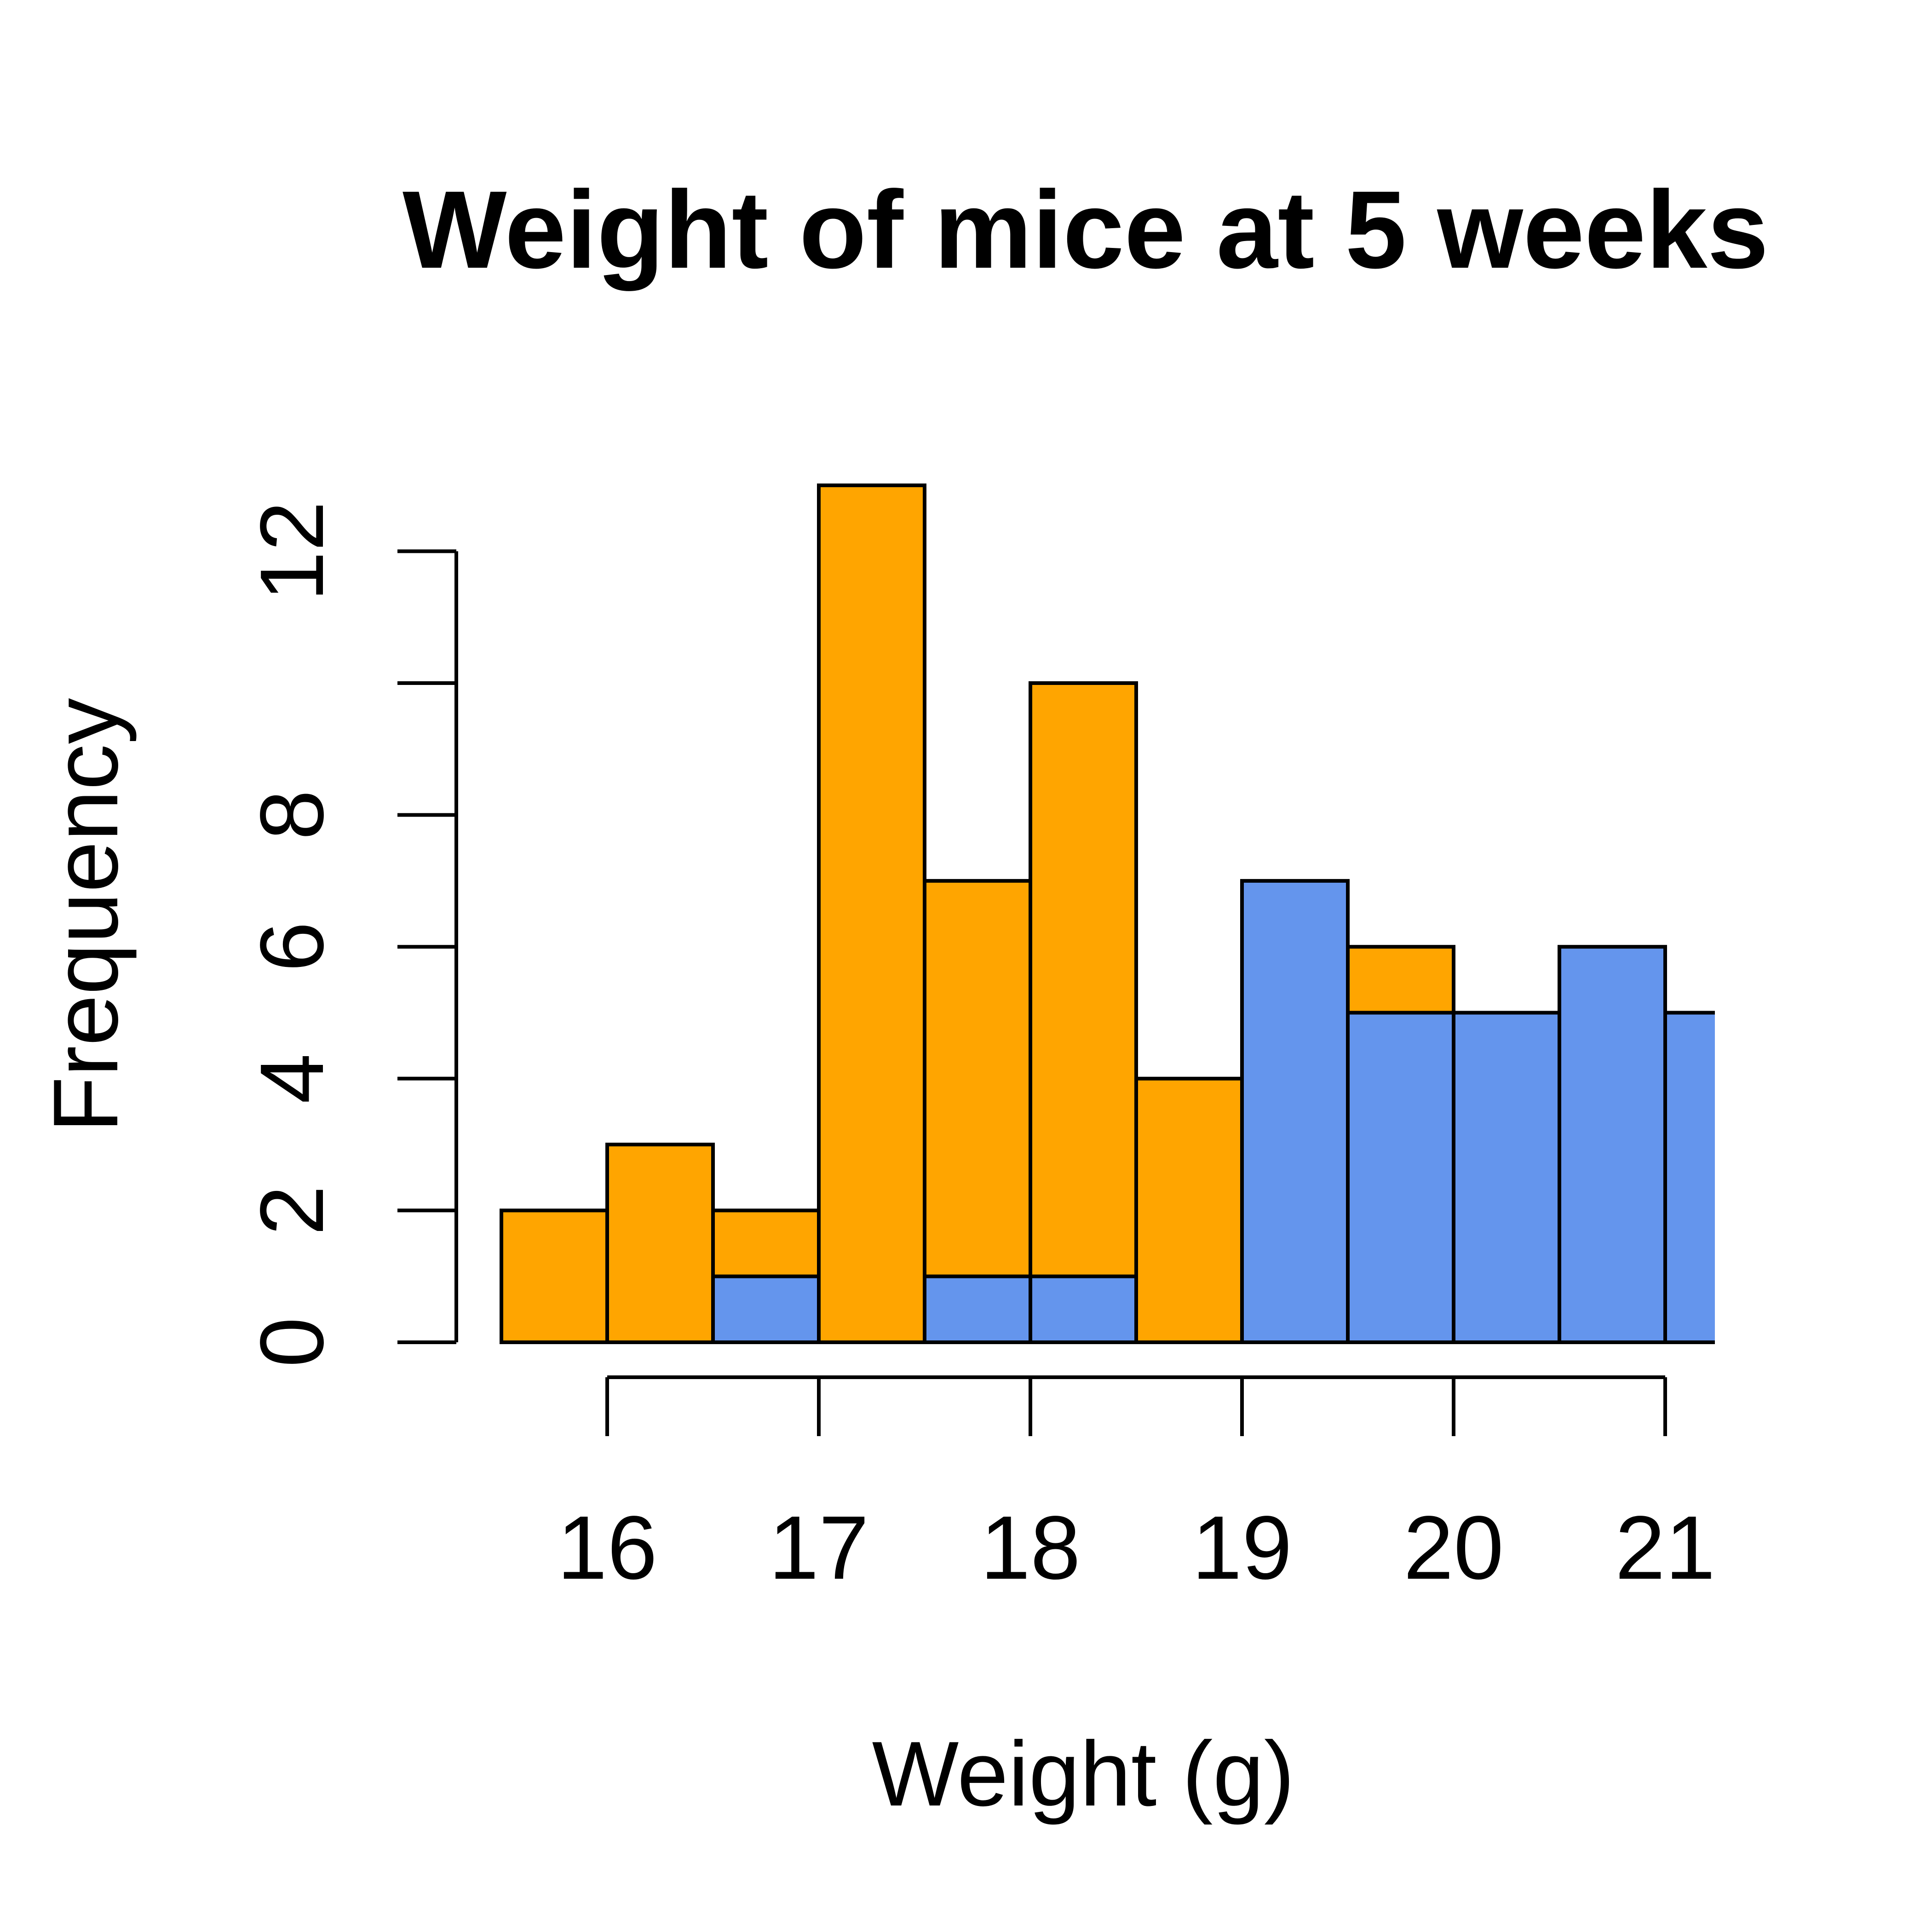 The height and width of the screenshot is (1932, 1932). Describe the element at coordinates (1136, 1486) in the screenshot. I see `x-axis: 16 17 18 19 20 21` at that location.